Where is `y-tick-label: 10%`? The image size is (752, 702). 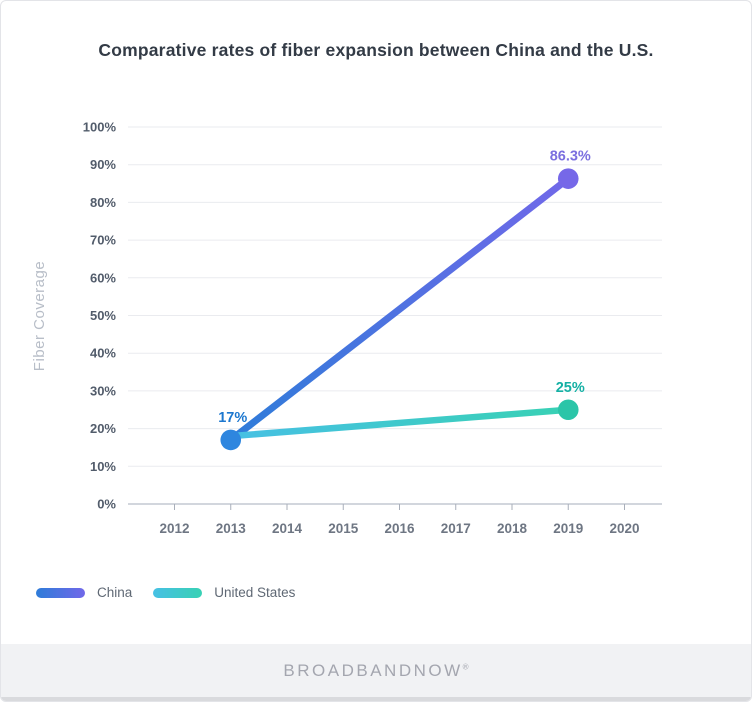 y-tick-label: 10% is located at coordinates (103, 466).